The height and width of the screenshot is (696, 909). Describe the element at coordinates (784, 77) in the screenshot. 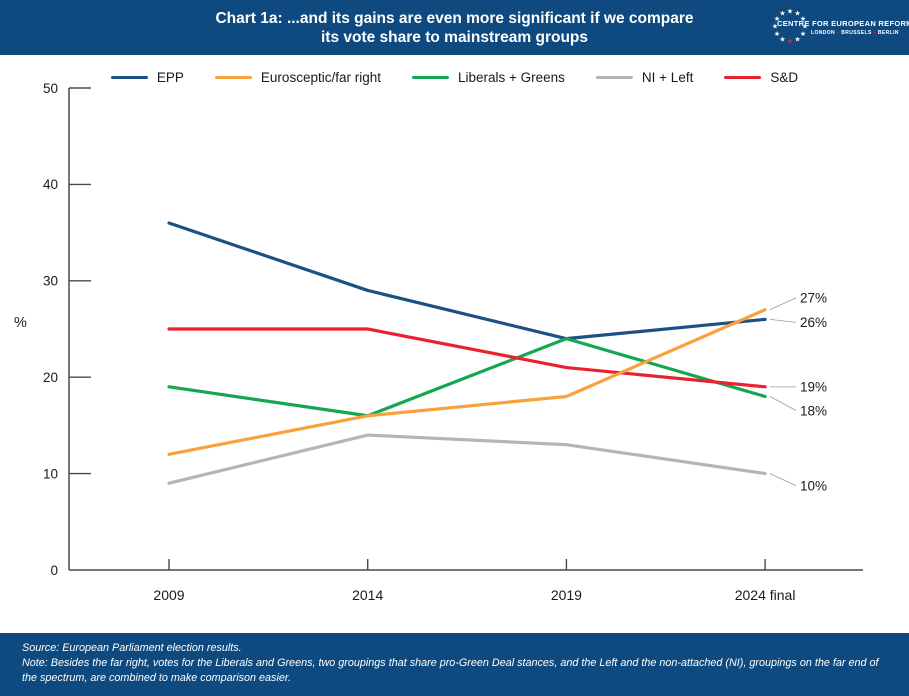

I see `legend-label: S&D` at that location.